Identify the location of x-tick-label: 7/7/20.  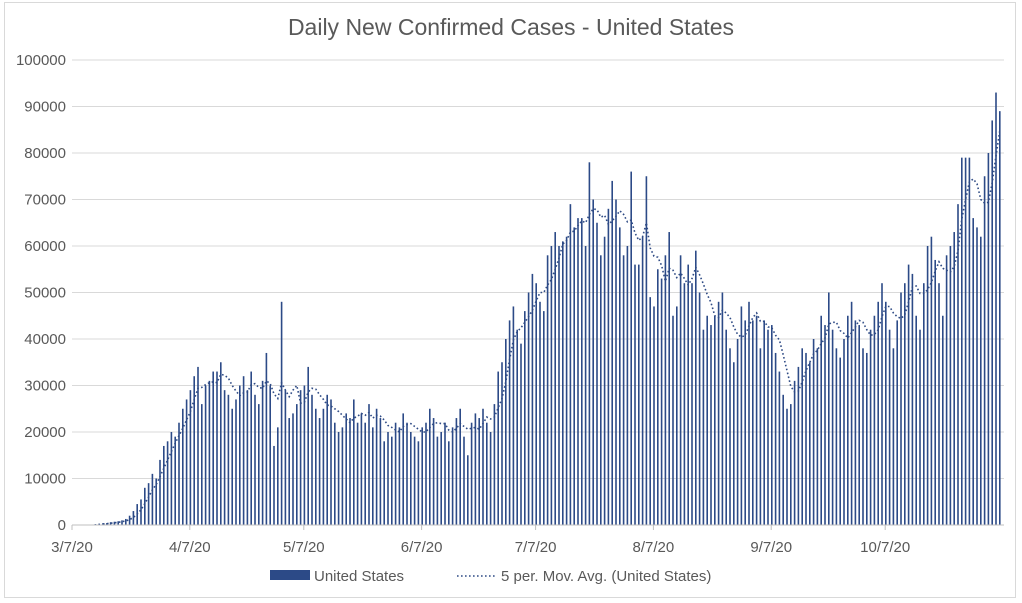
(536, 547).